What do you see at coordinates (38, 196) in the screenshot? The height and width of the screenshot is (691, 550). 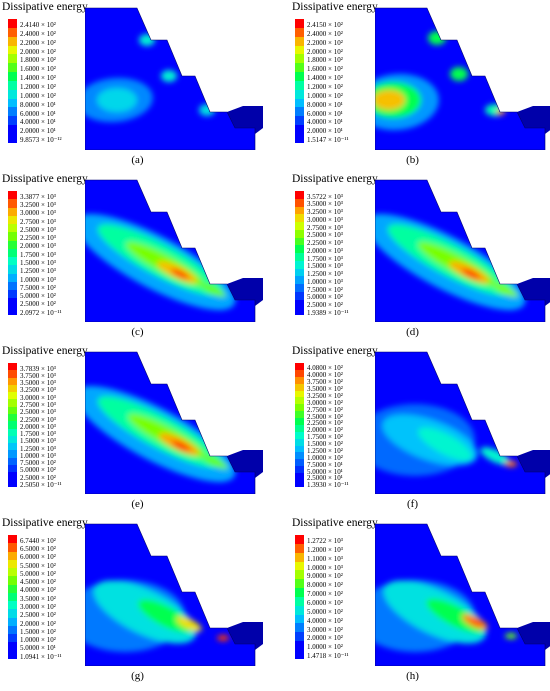 I see `legend-label: 3.3877 × 10³` at bounding box center [38, 196].